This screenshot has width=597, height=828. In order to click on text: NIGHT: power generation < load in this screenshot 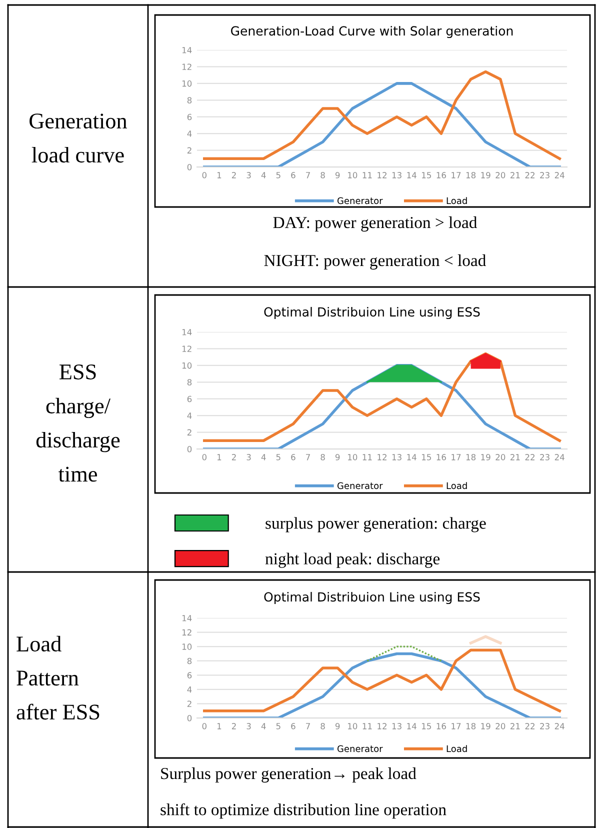, I will do `click(375, 262)`.